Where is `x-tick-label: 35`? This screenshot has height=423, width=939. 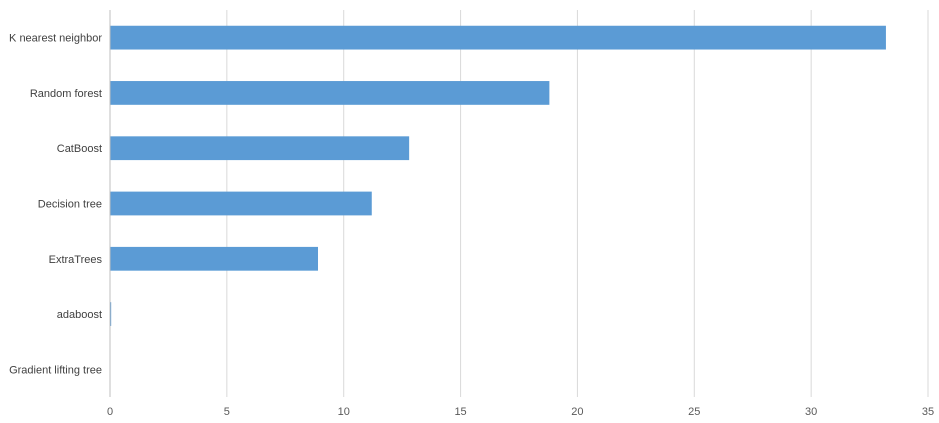
x-tick-label: 35 is located at coordinates (928, 412).